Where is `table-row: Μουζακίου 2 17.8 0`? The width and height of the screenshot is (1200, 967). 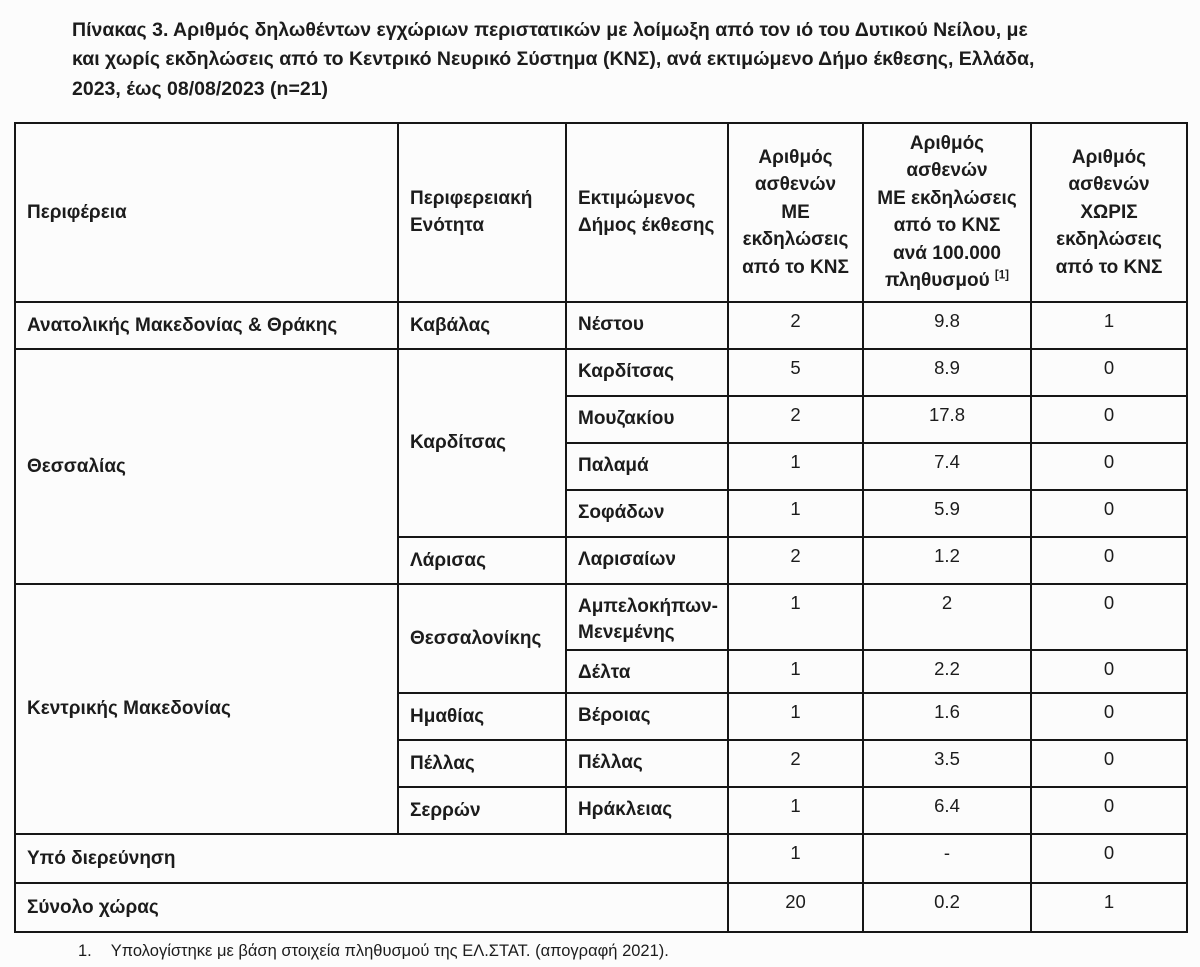
table-row: Μουζακίου 2 17.8 0 is located at coordinates (601, 420).